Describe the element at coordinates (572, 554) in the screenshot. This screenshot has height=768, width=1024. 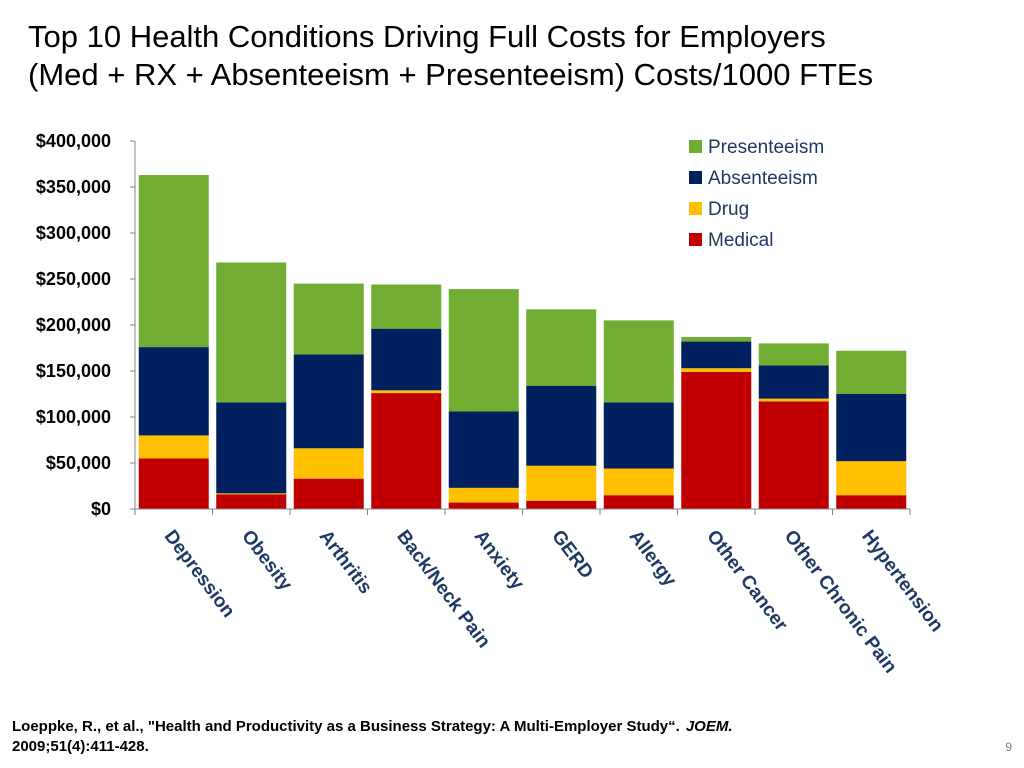
I see `x-tick-label: GERD` at that location.